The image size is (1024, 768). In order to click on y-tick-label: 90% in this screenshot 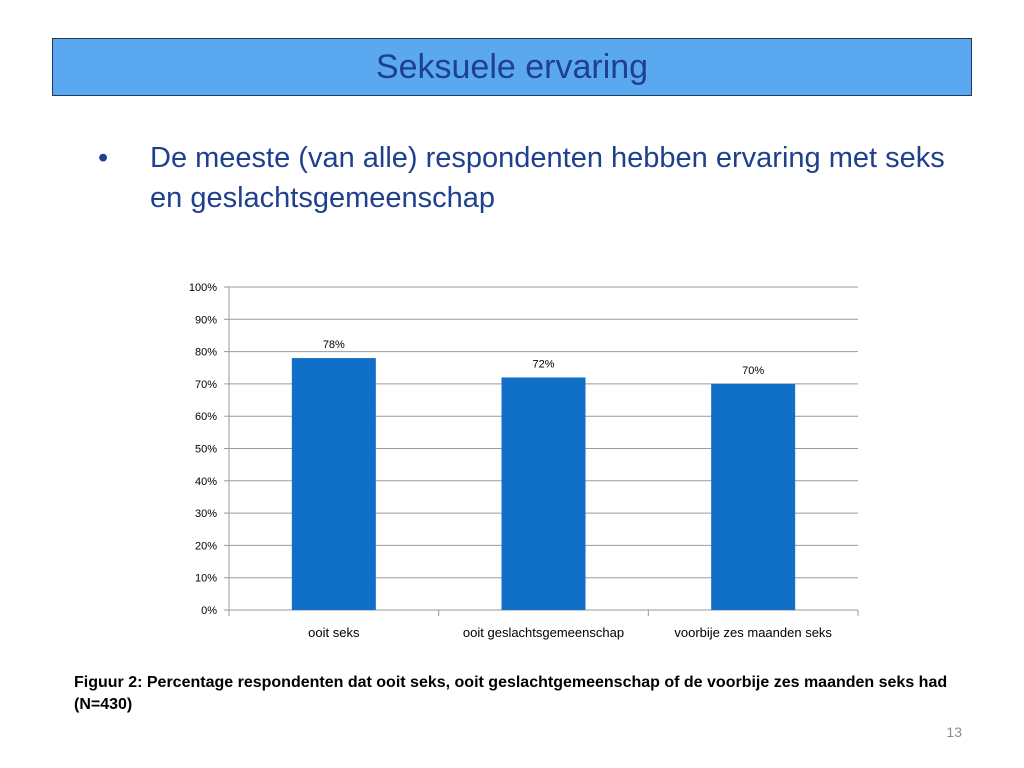, I will do `click(206, 320)`.